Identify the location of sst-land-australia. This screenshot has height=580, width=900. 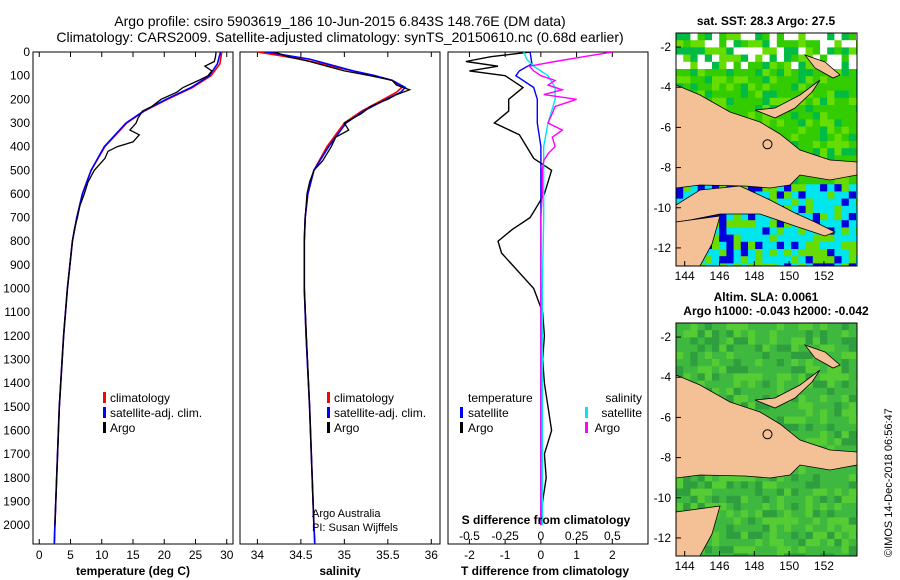
(698, 240).